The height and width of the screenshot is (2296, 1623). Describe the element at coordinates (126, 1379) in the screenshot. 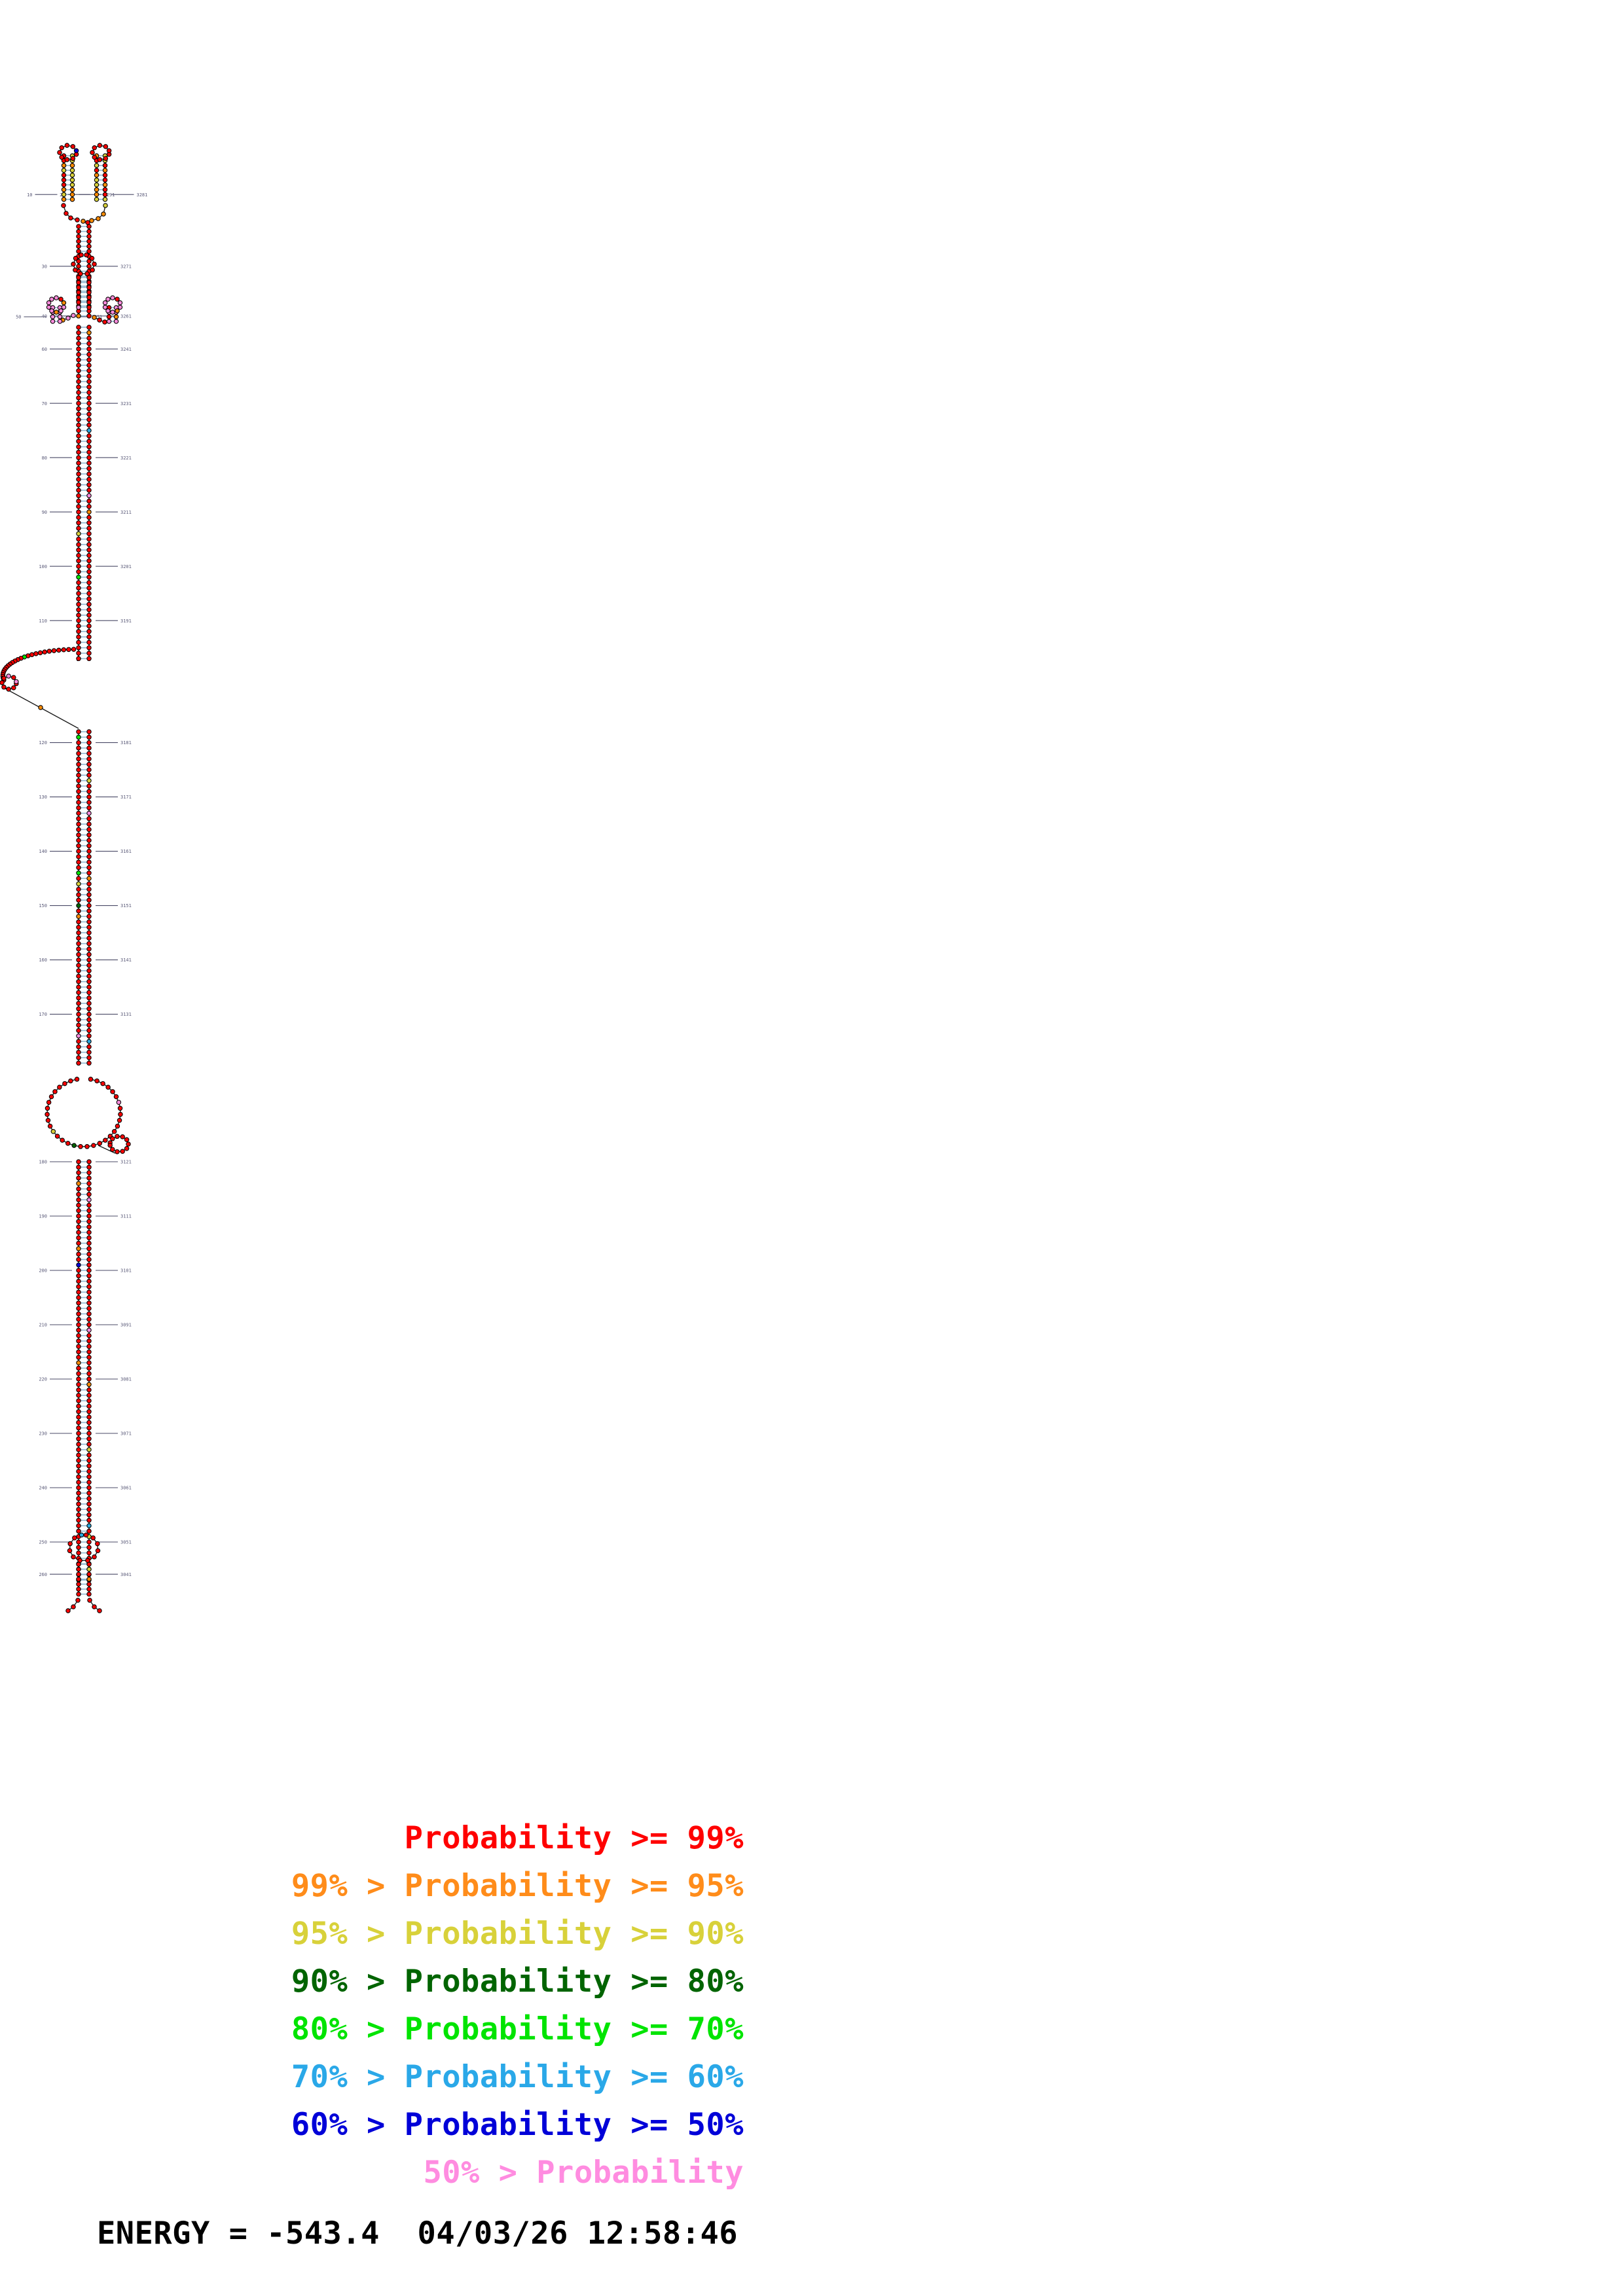

I see `position-tick-label: 3081` at that location.